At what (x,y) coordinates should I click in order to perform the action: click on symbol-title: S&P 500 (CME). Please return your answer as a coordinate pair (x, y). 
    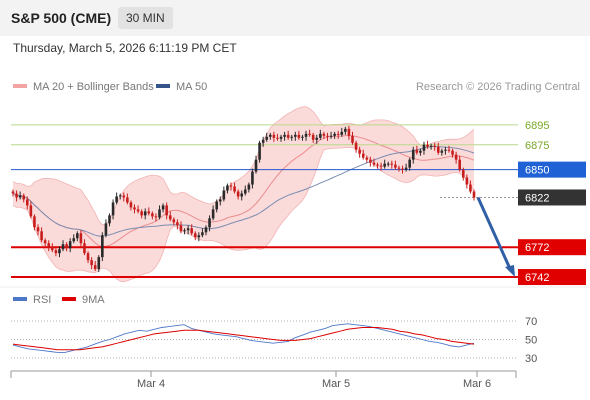
    Looking at the image, I should click on (61, 18).